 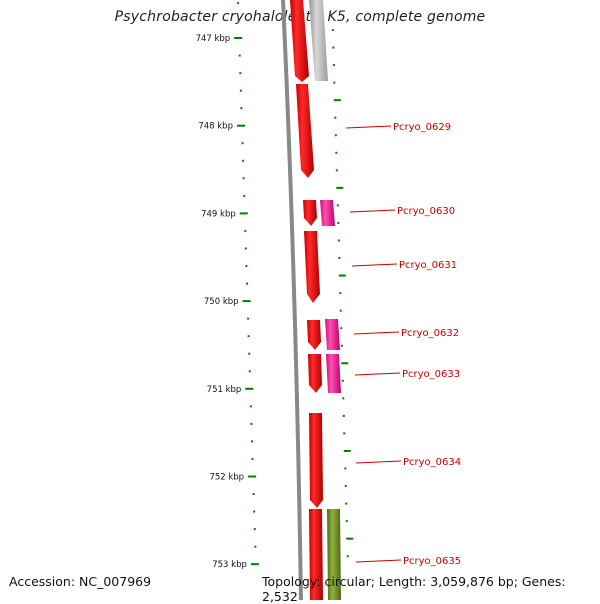 I want to click on ruler-label: 750 kbp, so click(x=221, y=302).